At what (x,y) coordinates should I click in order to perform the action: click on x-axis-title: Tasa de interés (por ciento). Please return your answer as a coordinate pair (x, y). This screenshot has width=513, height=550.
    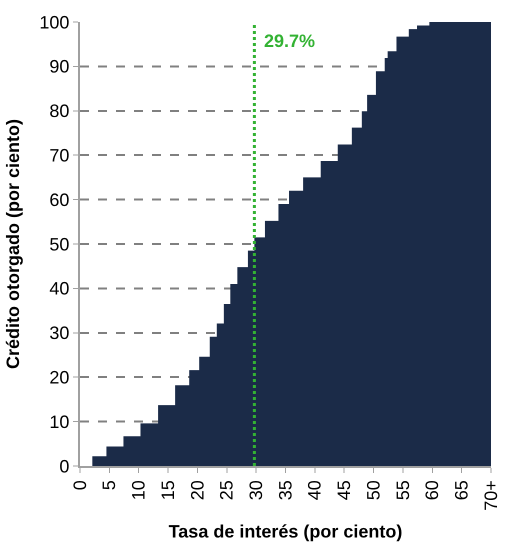
    Looking at the image, I should click on (285, 531).